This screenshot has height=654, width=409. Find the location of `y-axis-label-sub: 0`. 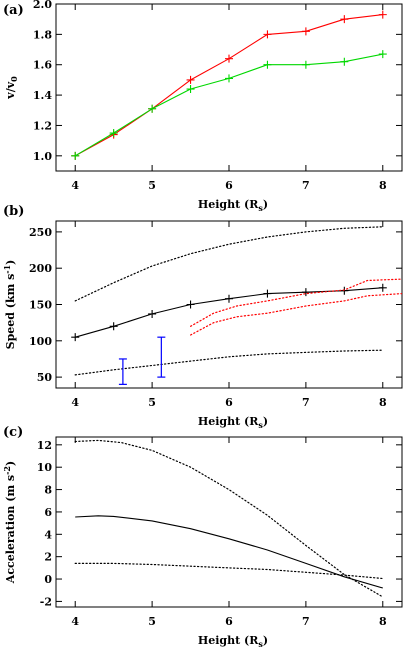

y-axis-label-sub: 0 is located at coordinates (14, 79).